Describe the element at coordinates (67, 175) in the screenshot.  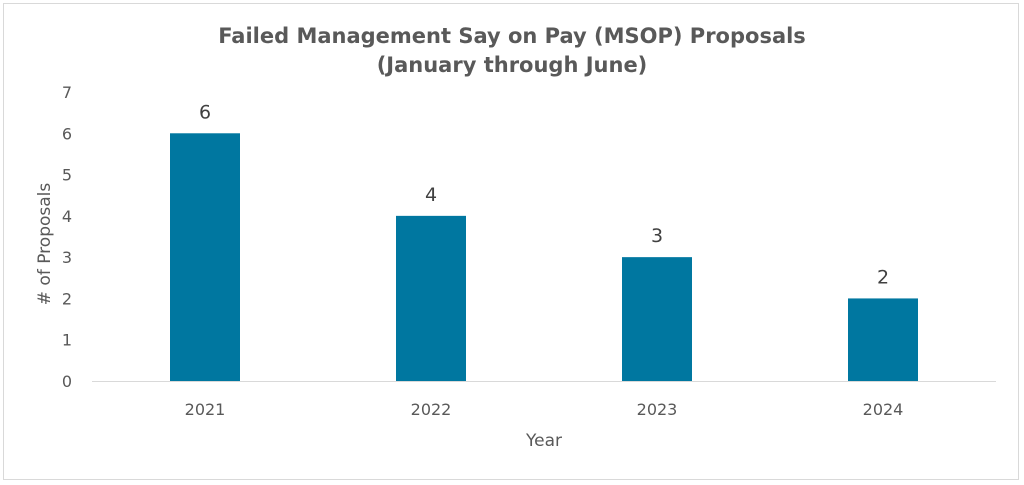
I see `y-tick-label: 5` at that location.